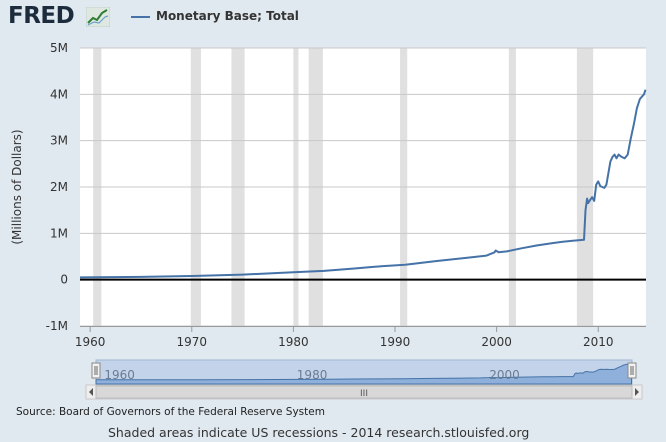 The height and width of the screenshot is (442, 666). What do you see at coordinates (496, 342) in the screenshot?
I see `x-tick-label-4: 2000` at bounding box center [496, 342].